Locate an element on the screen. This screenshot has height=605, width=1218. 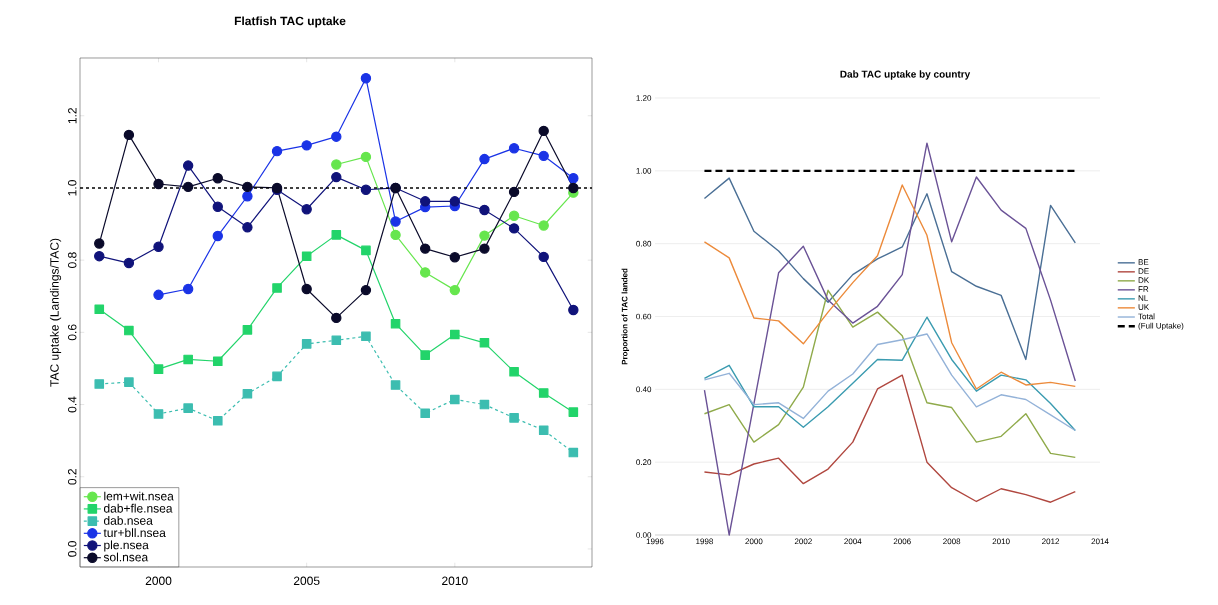
x-tick-label: 2002 is located at coordinates (803, 541).